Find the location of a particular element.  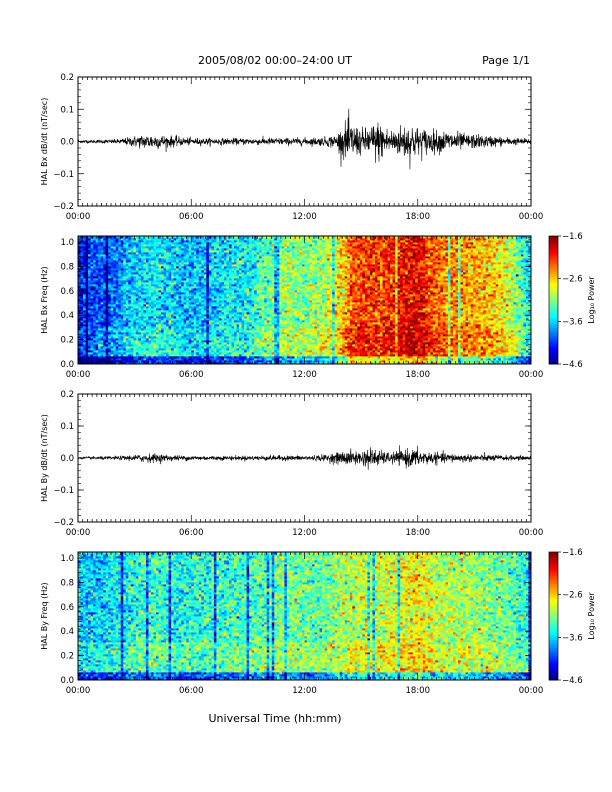

x-tick-label: 18:00 is located at coordinates (418, 217).